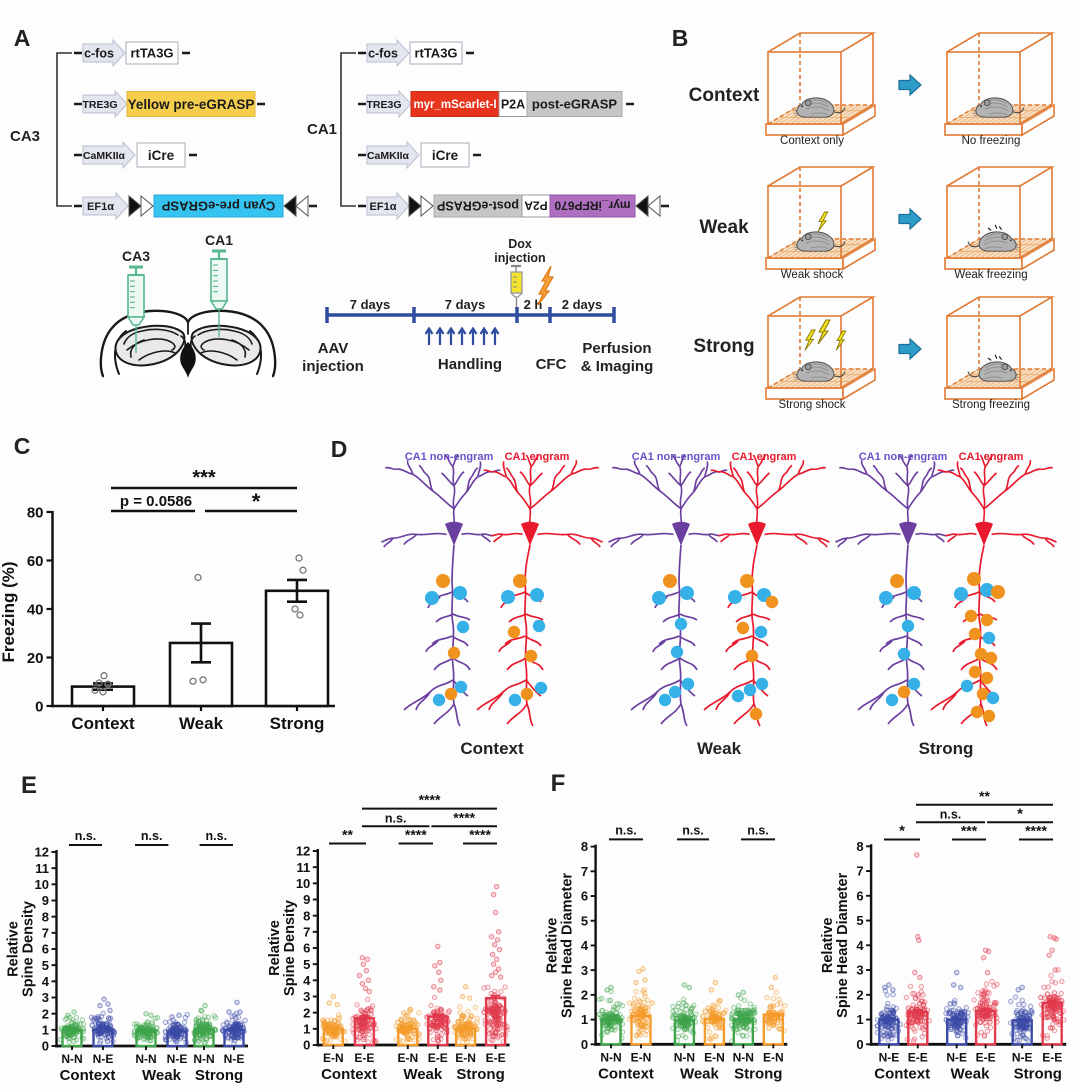 The image size is (1080, 1092). I want to click on svg-text: 9, so click(45, 900).